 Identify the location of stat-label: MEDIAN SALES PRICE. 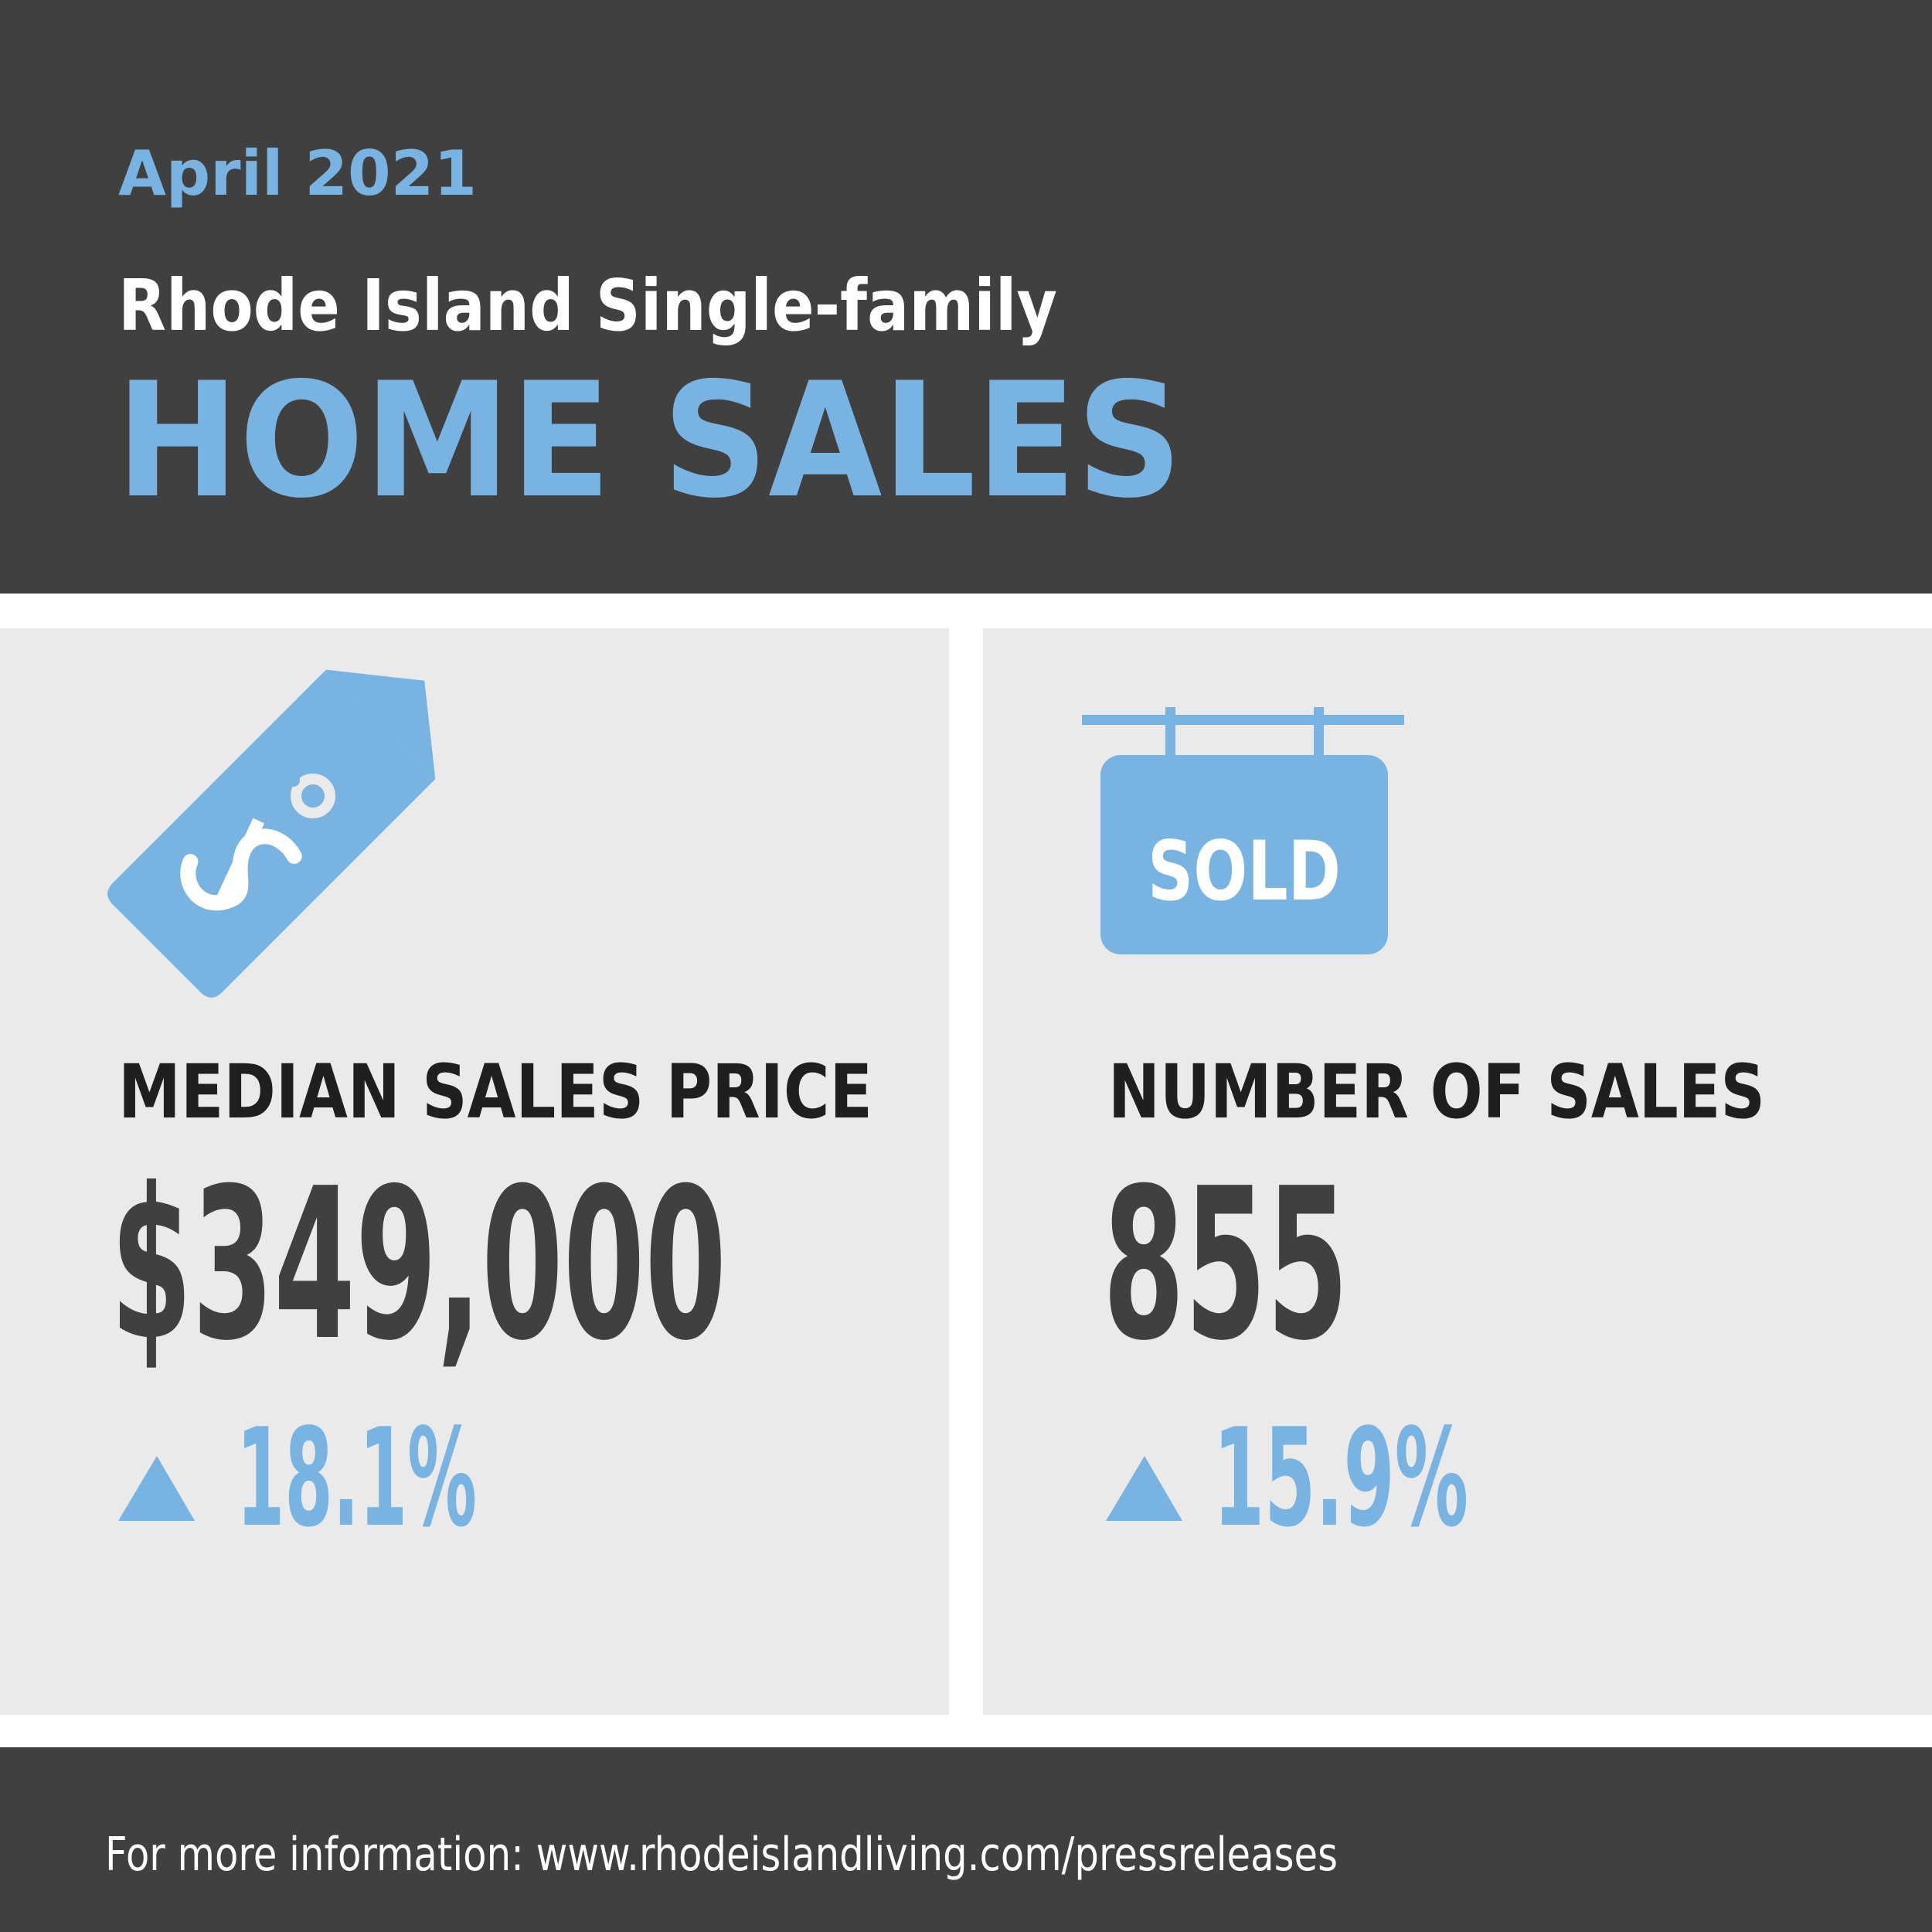
(495, 1092).